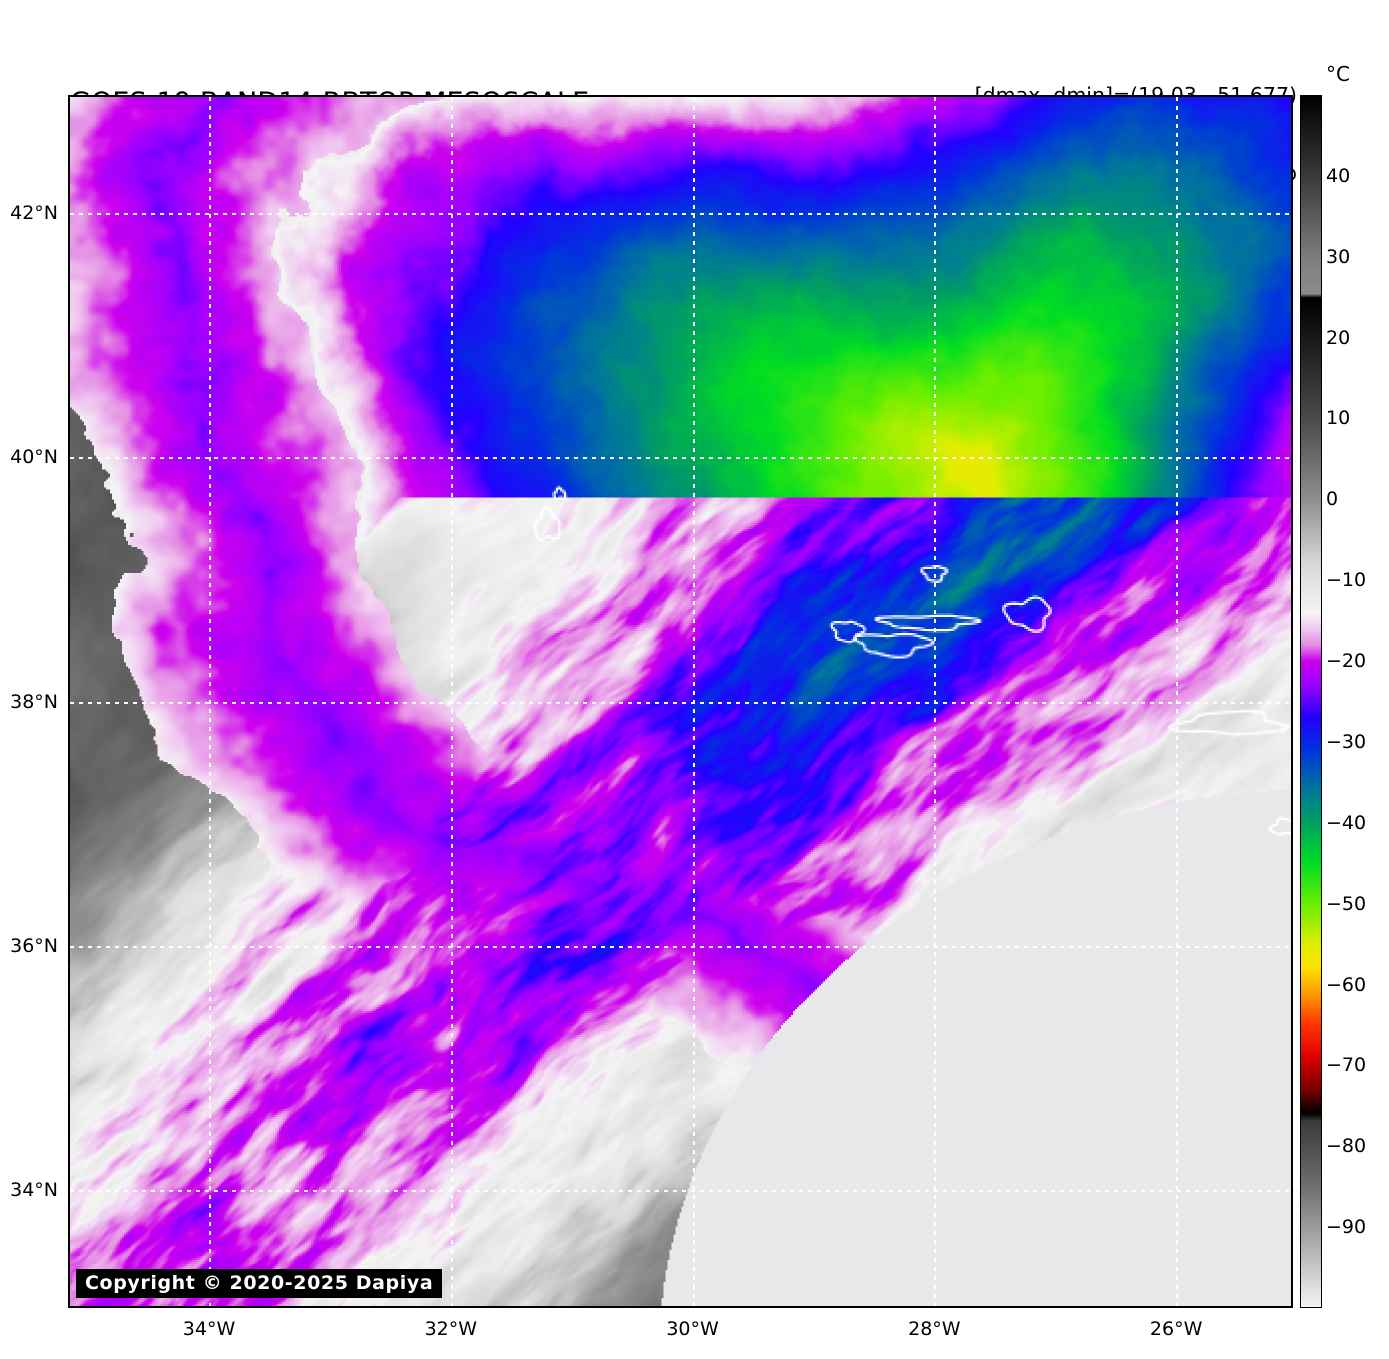 This screenshot has width=1389, height=1359. What do you see at coordinates (34, 701) in the screenshot?
I see `latitude-tick: 38°N` at bounding box center [34, 701].